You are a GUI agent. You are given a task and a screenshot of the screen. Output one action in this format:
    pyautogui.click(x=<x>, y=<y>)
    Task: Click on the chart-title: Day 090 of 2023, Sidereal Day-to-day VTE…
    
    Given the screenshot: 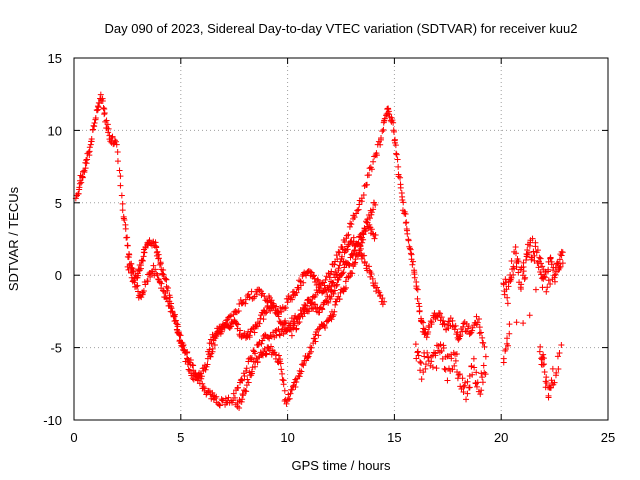 What is the action you would take?
    pyautogui.click(x=340, y=28)
    